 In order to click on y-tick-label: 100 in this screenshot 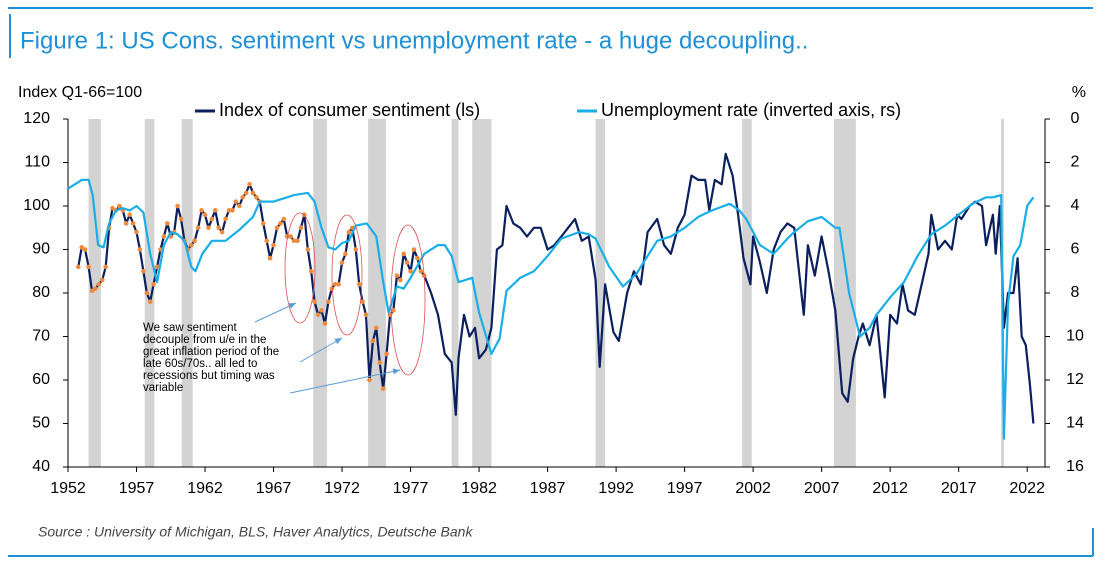, I will do `click(36, 205)`.